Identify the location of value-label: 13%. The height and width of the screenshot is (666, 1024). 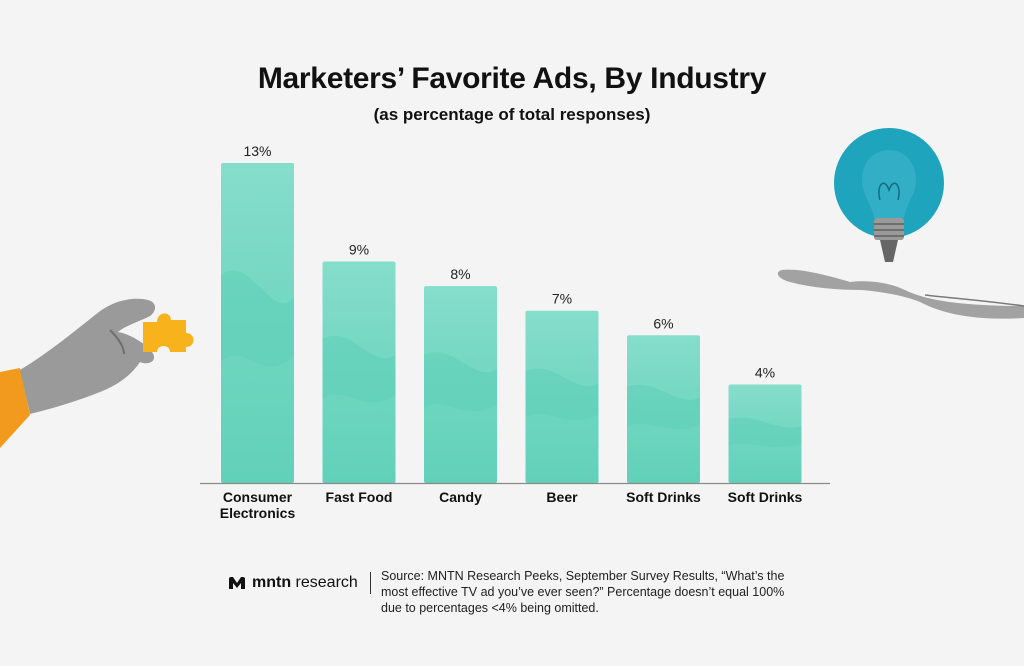
(257, 151).